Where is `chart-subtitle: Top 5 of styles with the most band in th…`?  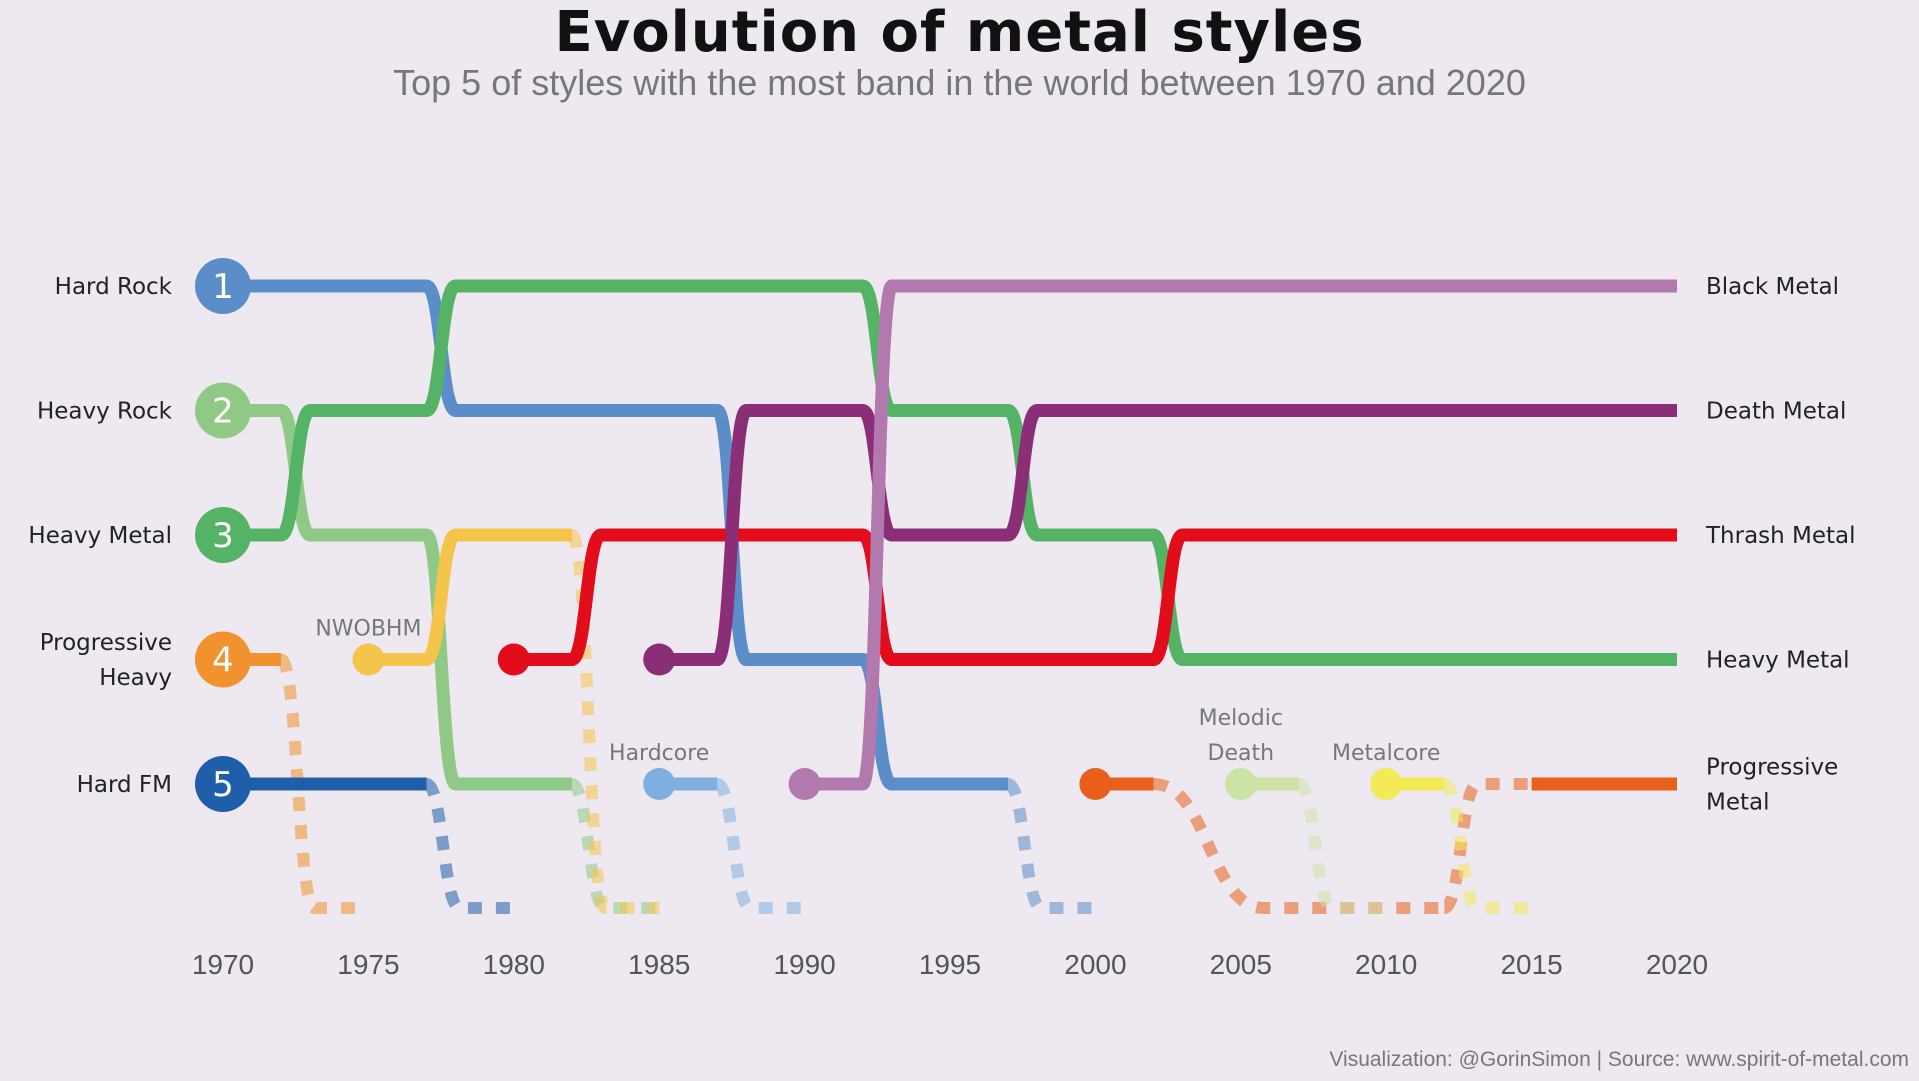 chart-subtitle: Top 5 of styles with the most band in th… is located at coordinates (959, 82).